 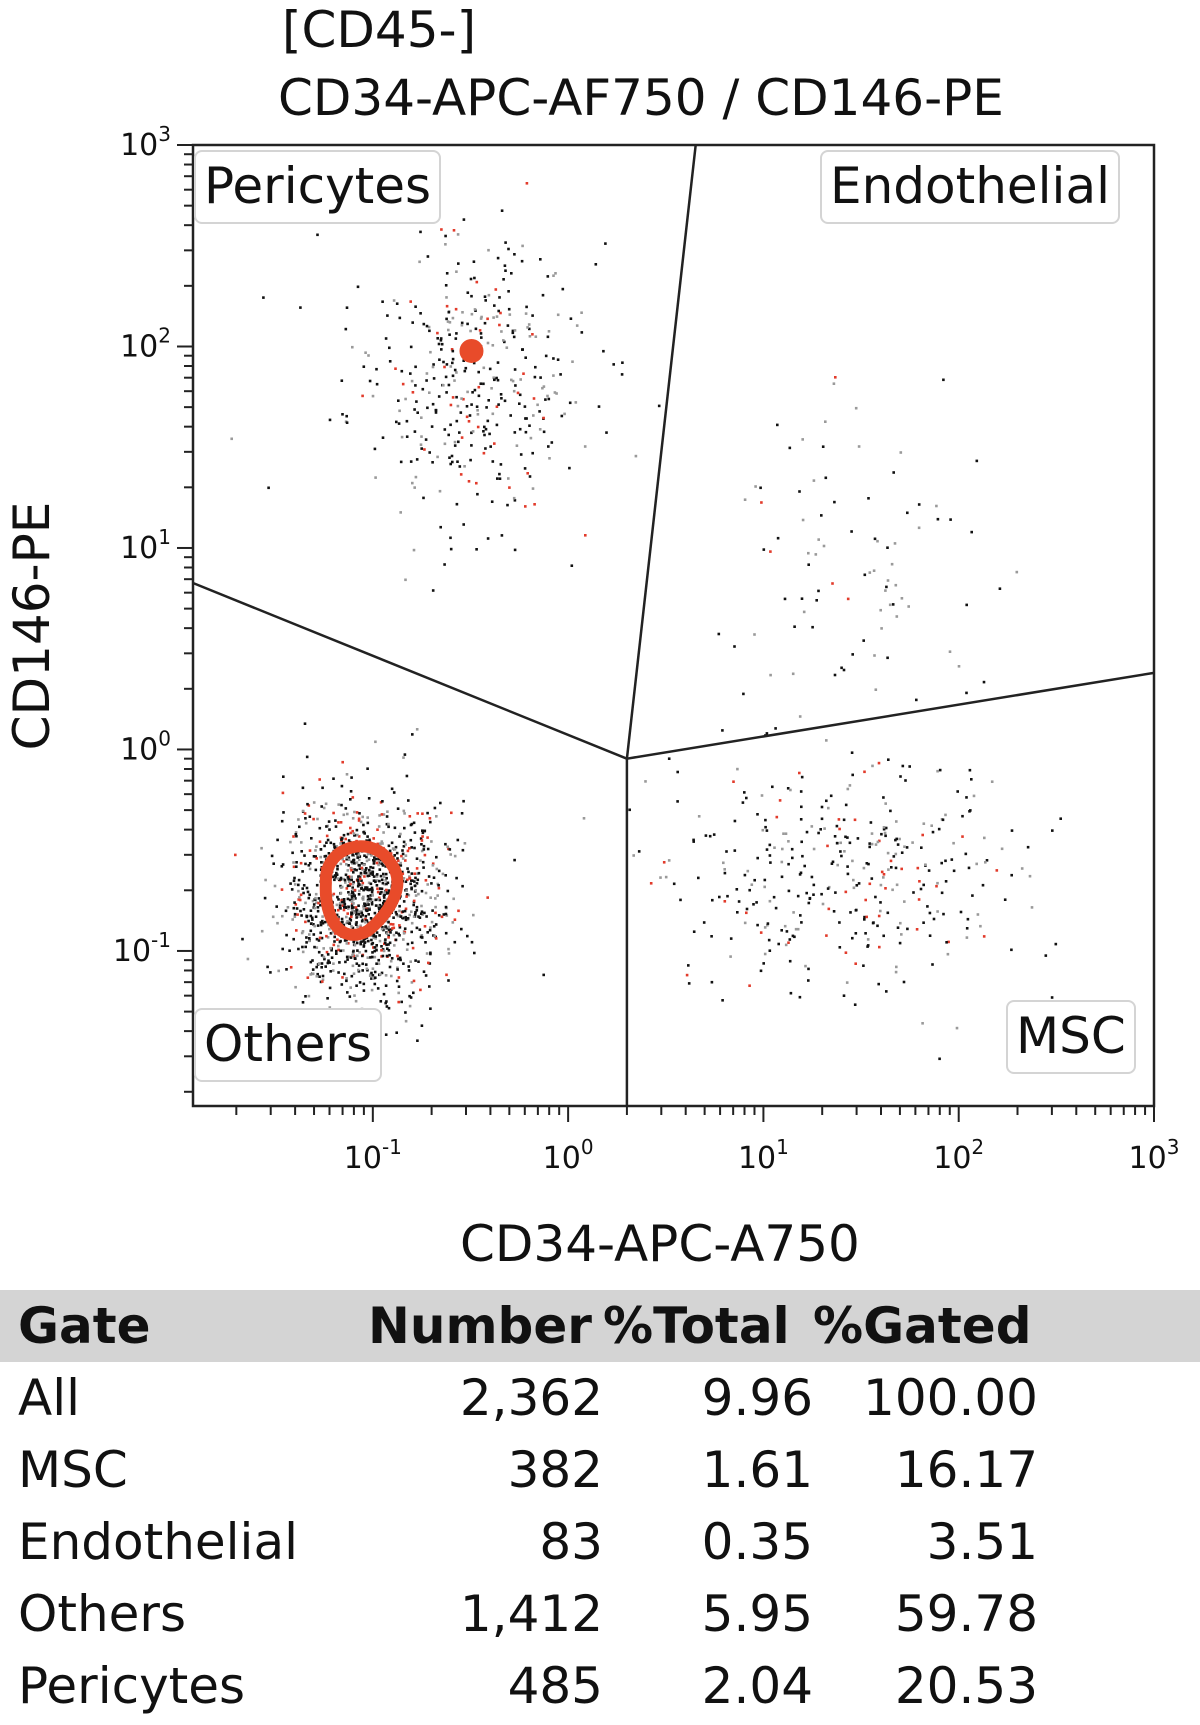 What do you see at coordinates (966, 1686) in the screenshot?
I see `cell-pct-gated: 20.53` at bounding box center [966, 1686].